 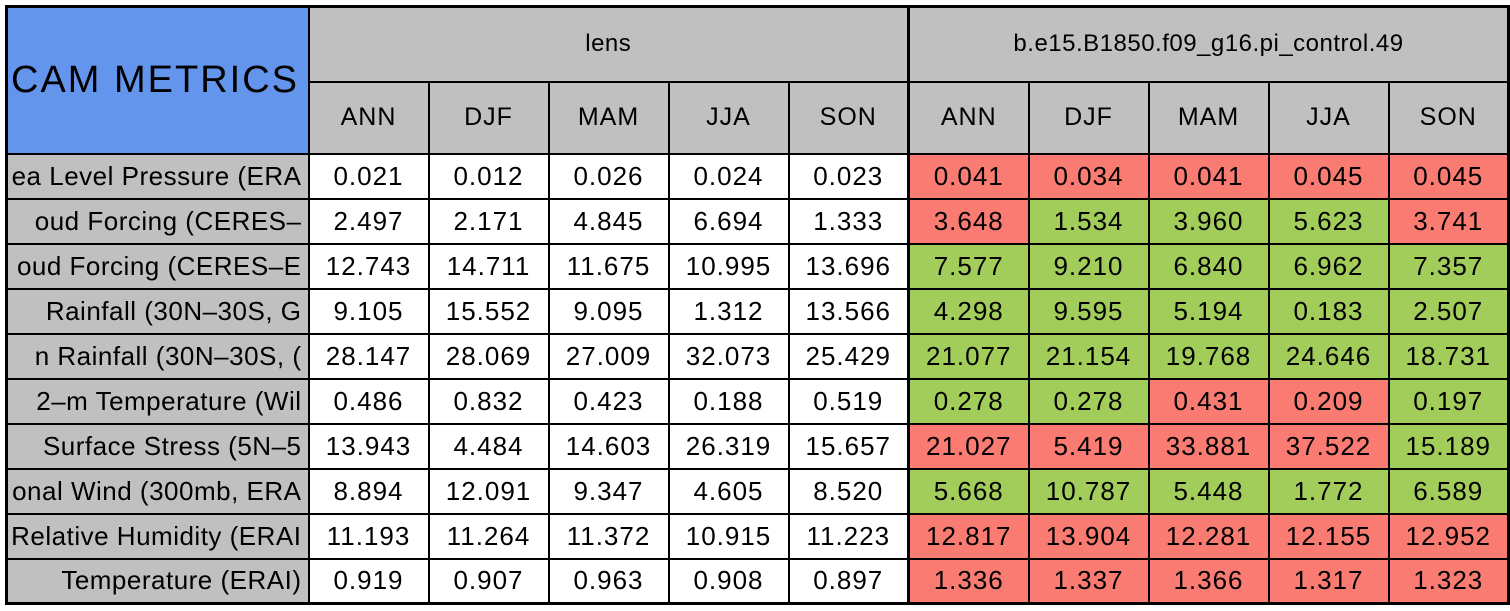 I want to click on row-label: 2–m Temperature (Wil, so click(x=157, y=401).